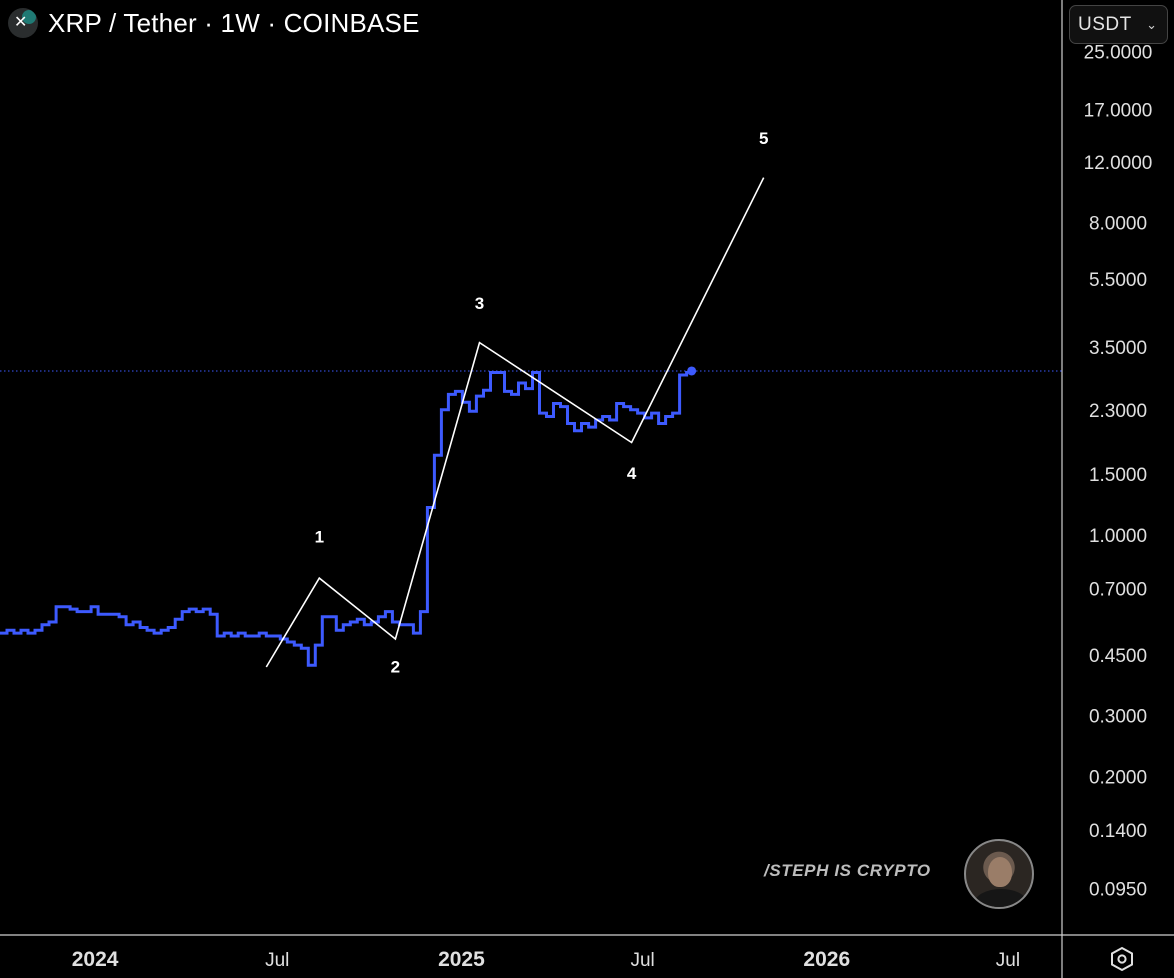 This screenshot has height=978, width=1174. I want to click on y-tick-label: 8.0000, so click(1118, 224).